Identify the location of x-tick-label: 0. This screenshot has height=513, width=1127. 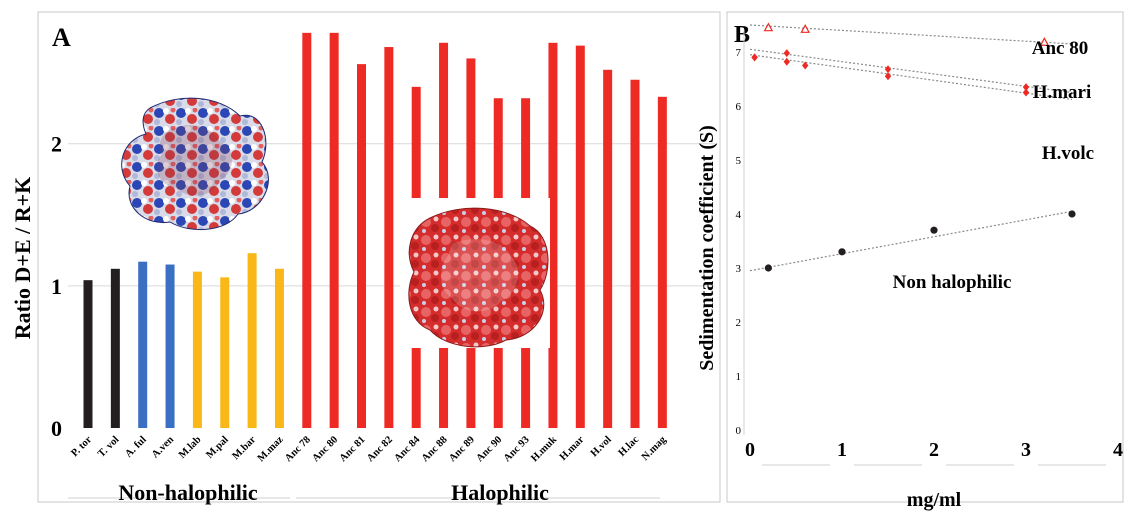
(750, 450).